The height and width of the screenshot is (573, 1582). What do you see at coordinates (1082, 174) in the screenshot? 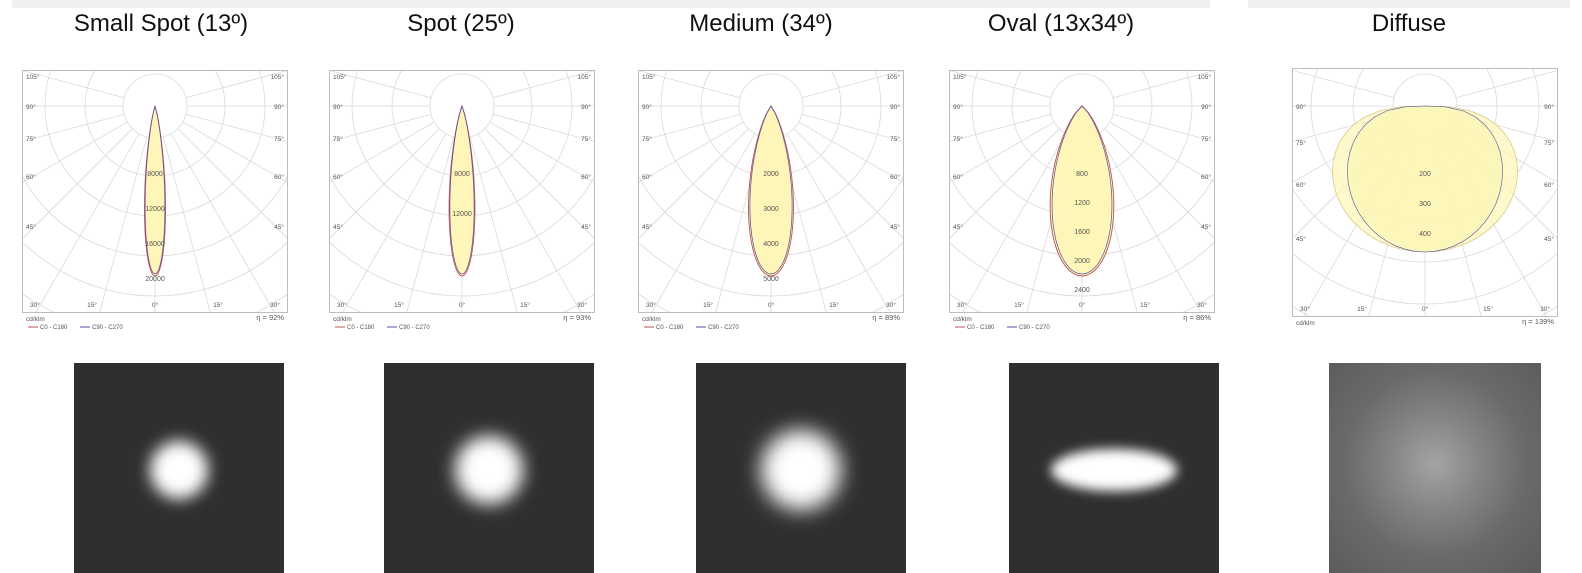
I see `intensity-label: 800` at bounding box center [1082, 174].